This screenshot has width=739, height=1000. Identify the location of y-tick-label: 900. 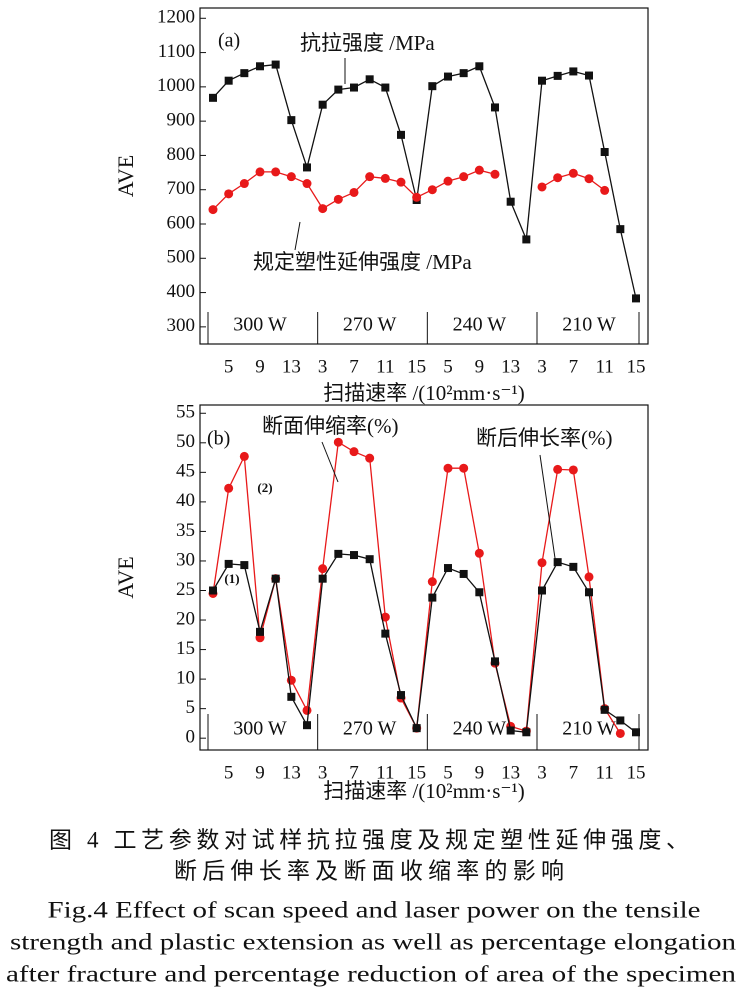
(181, 120).